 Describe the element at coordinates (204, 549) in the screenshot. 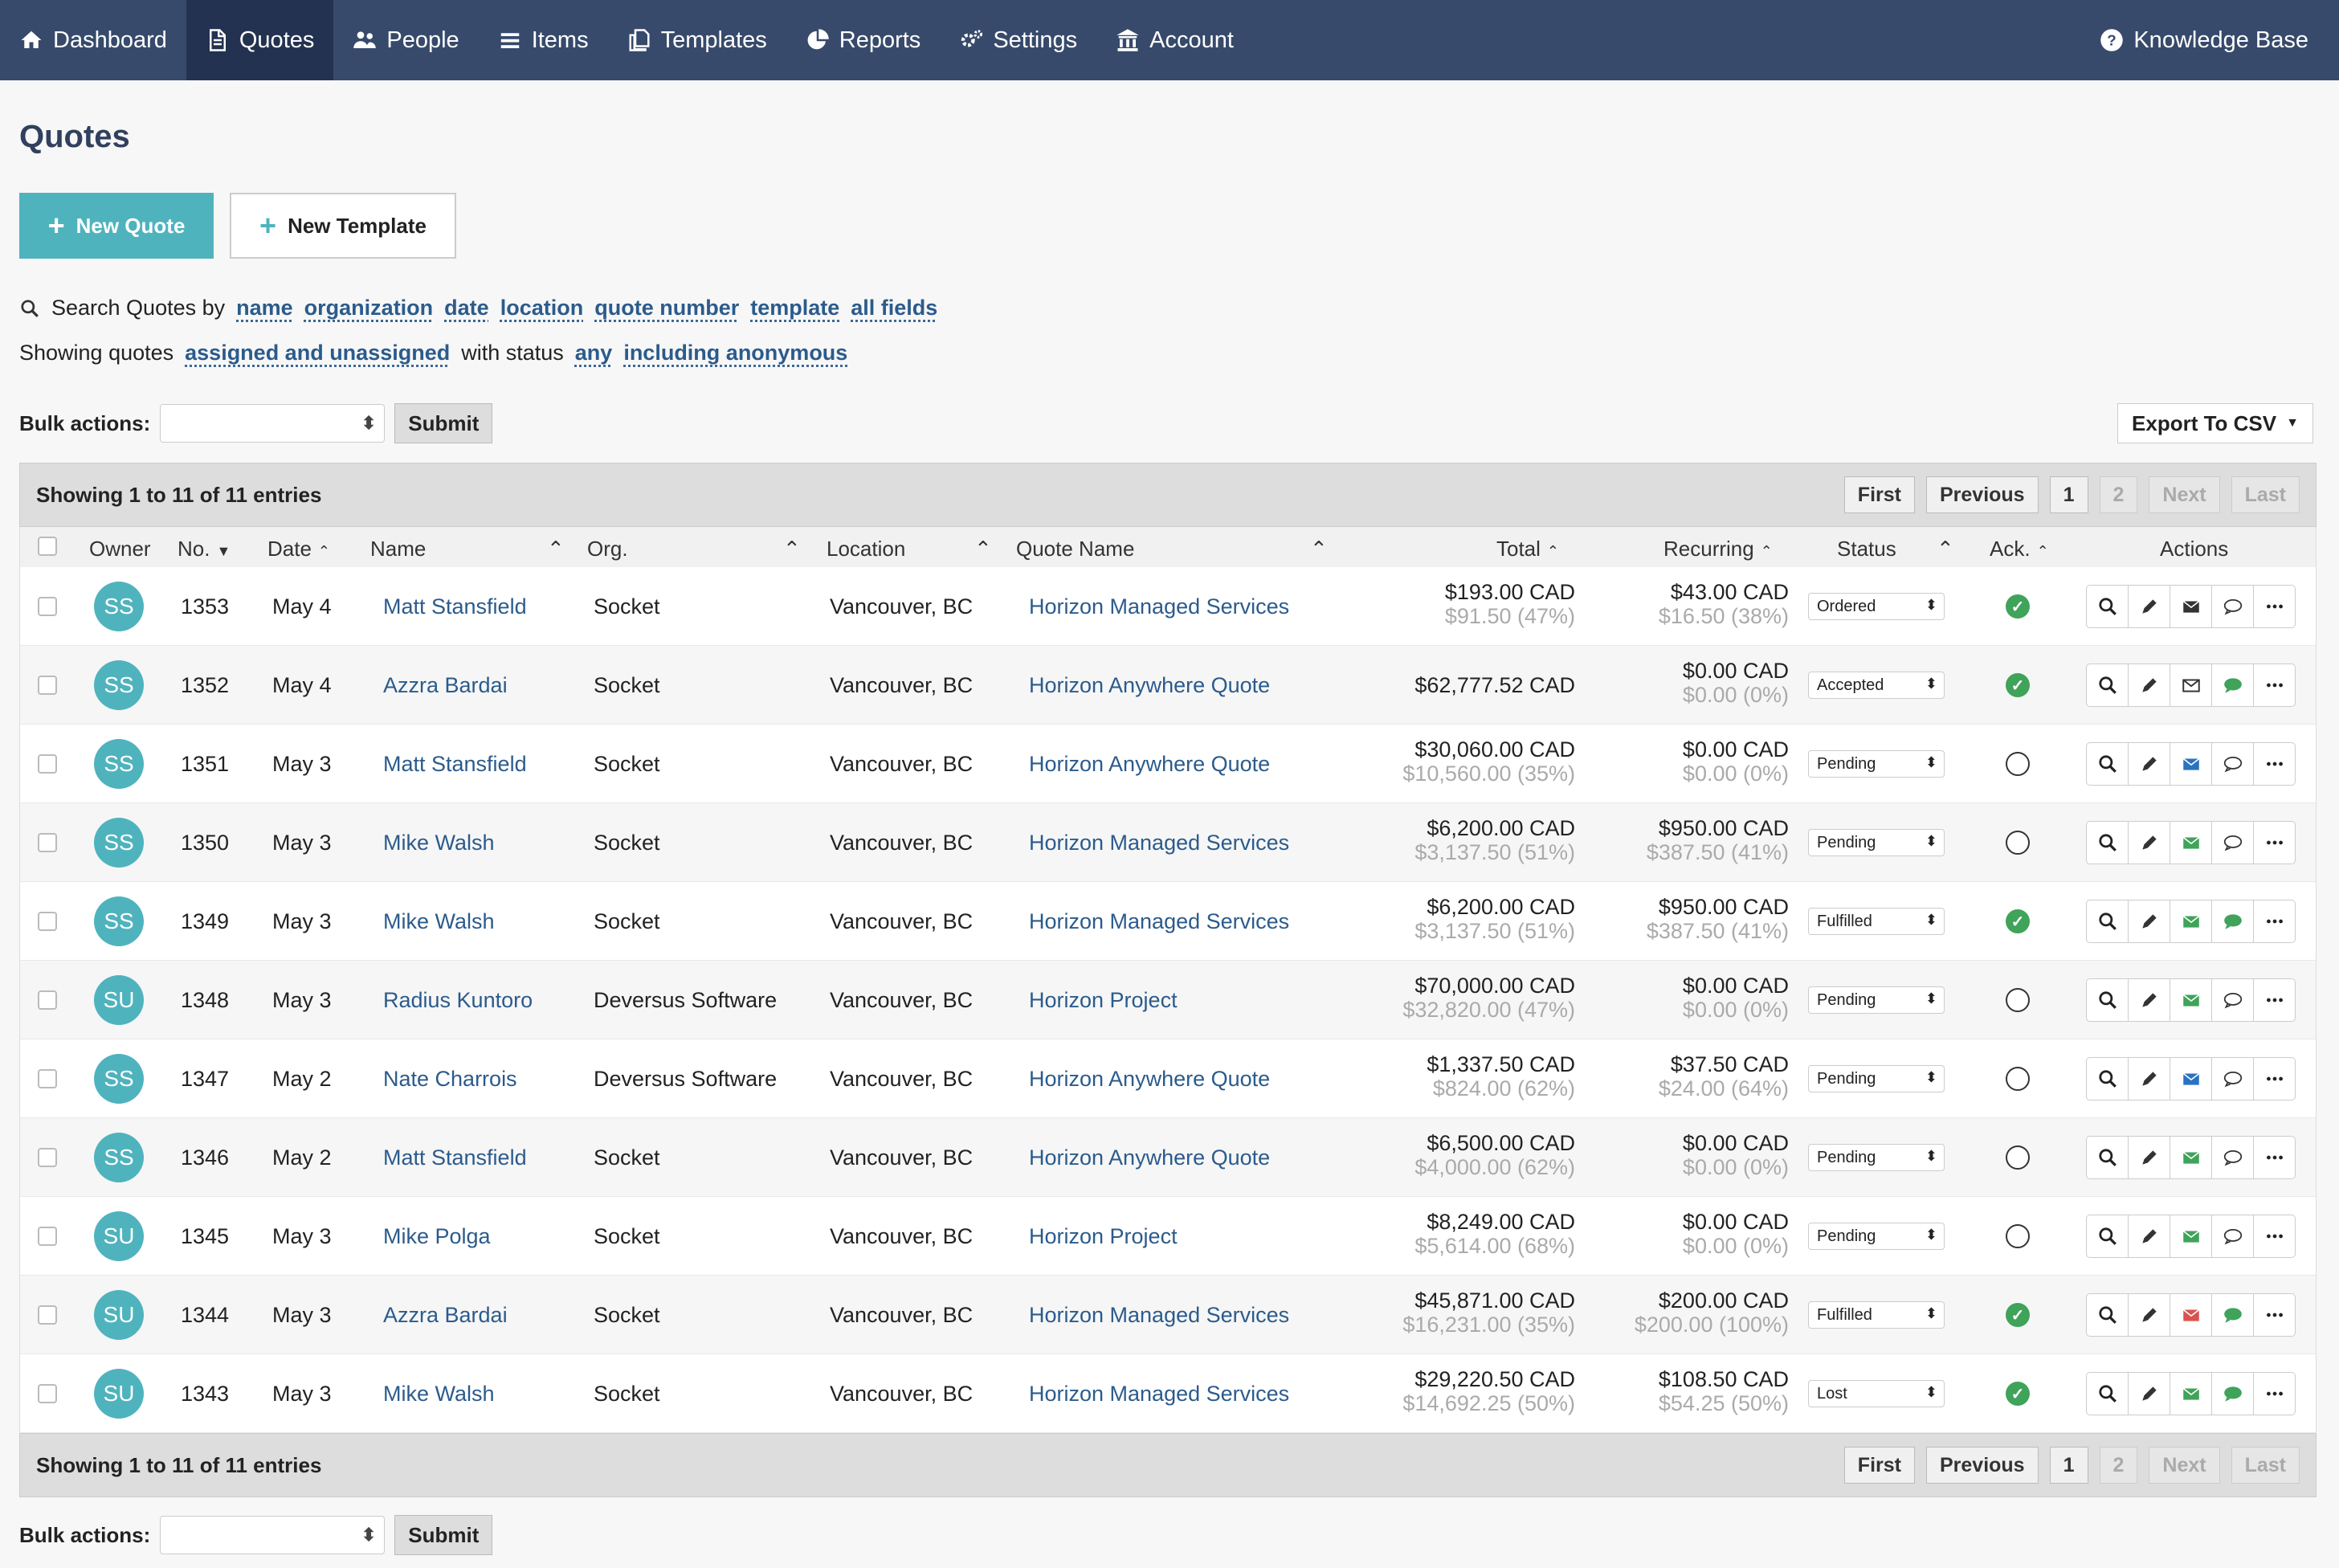

I see `col-no: No. ▼` at that location.